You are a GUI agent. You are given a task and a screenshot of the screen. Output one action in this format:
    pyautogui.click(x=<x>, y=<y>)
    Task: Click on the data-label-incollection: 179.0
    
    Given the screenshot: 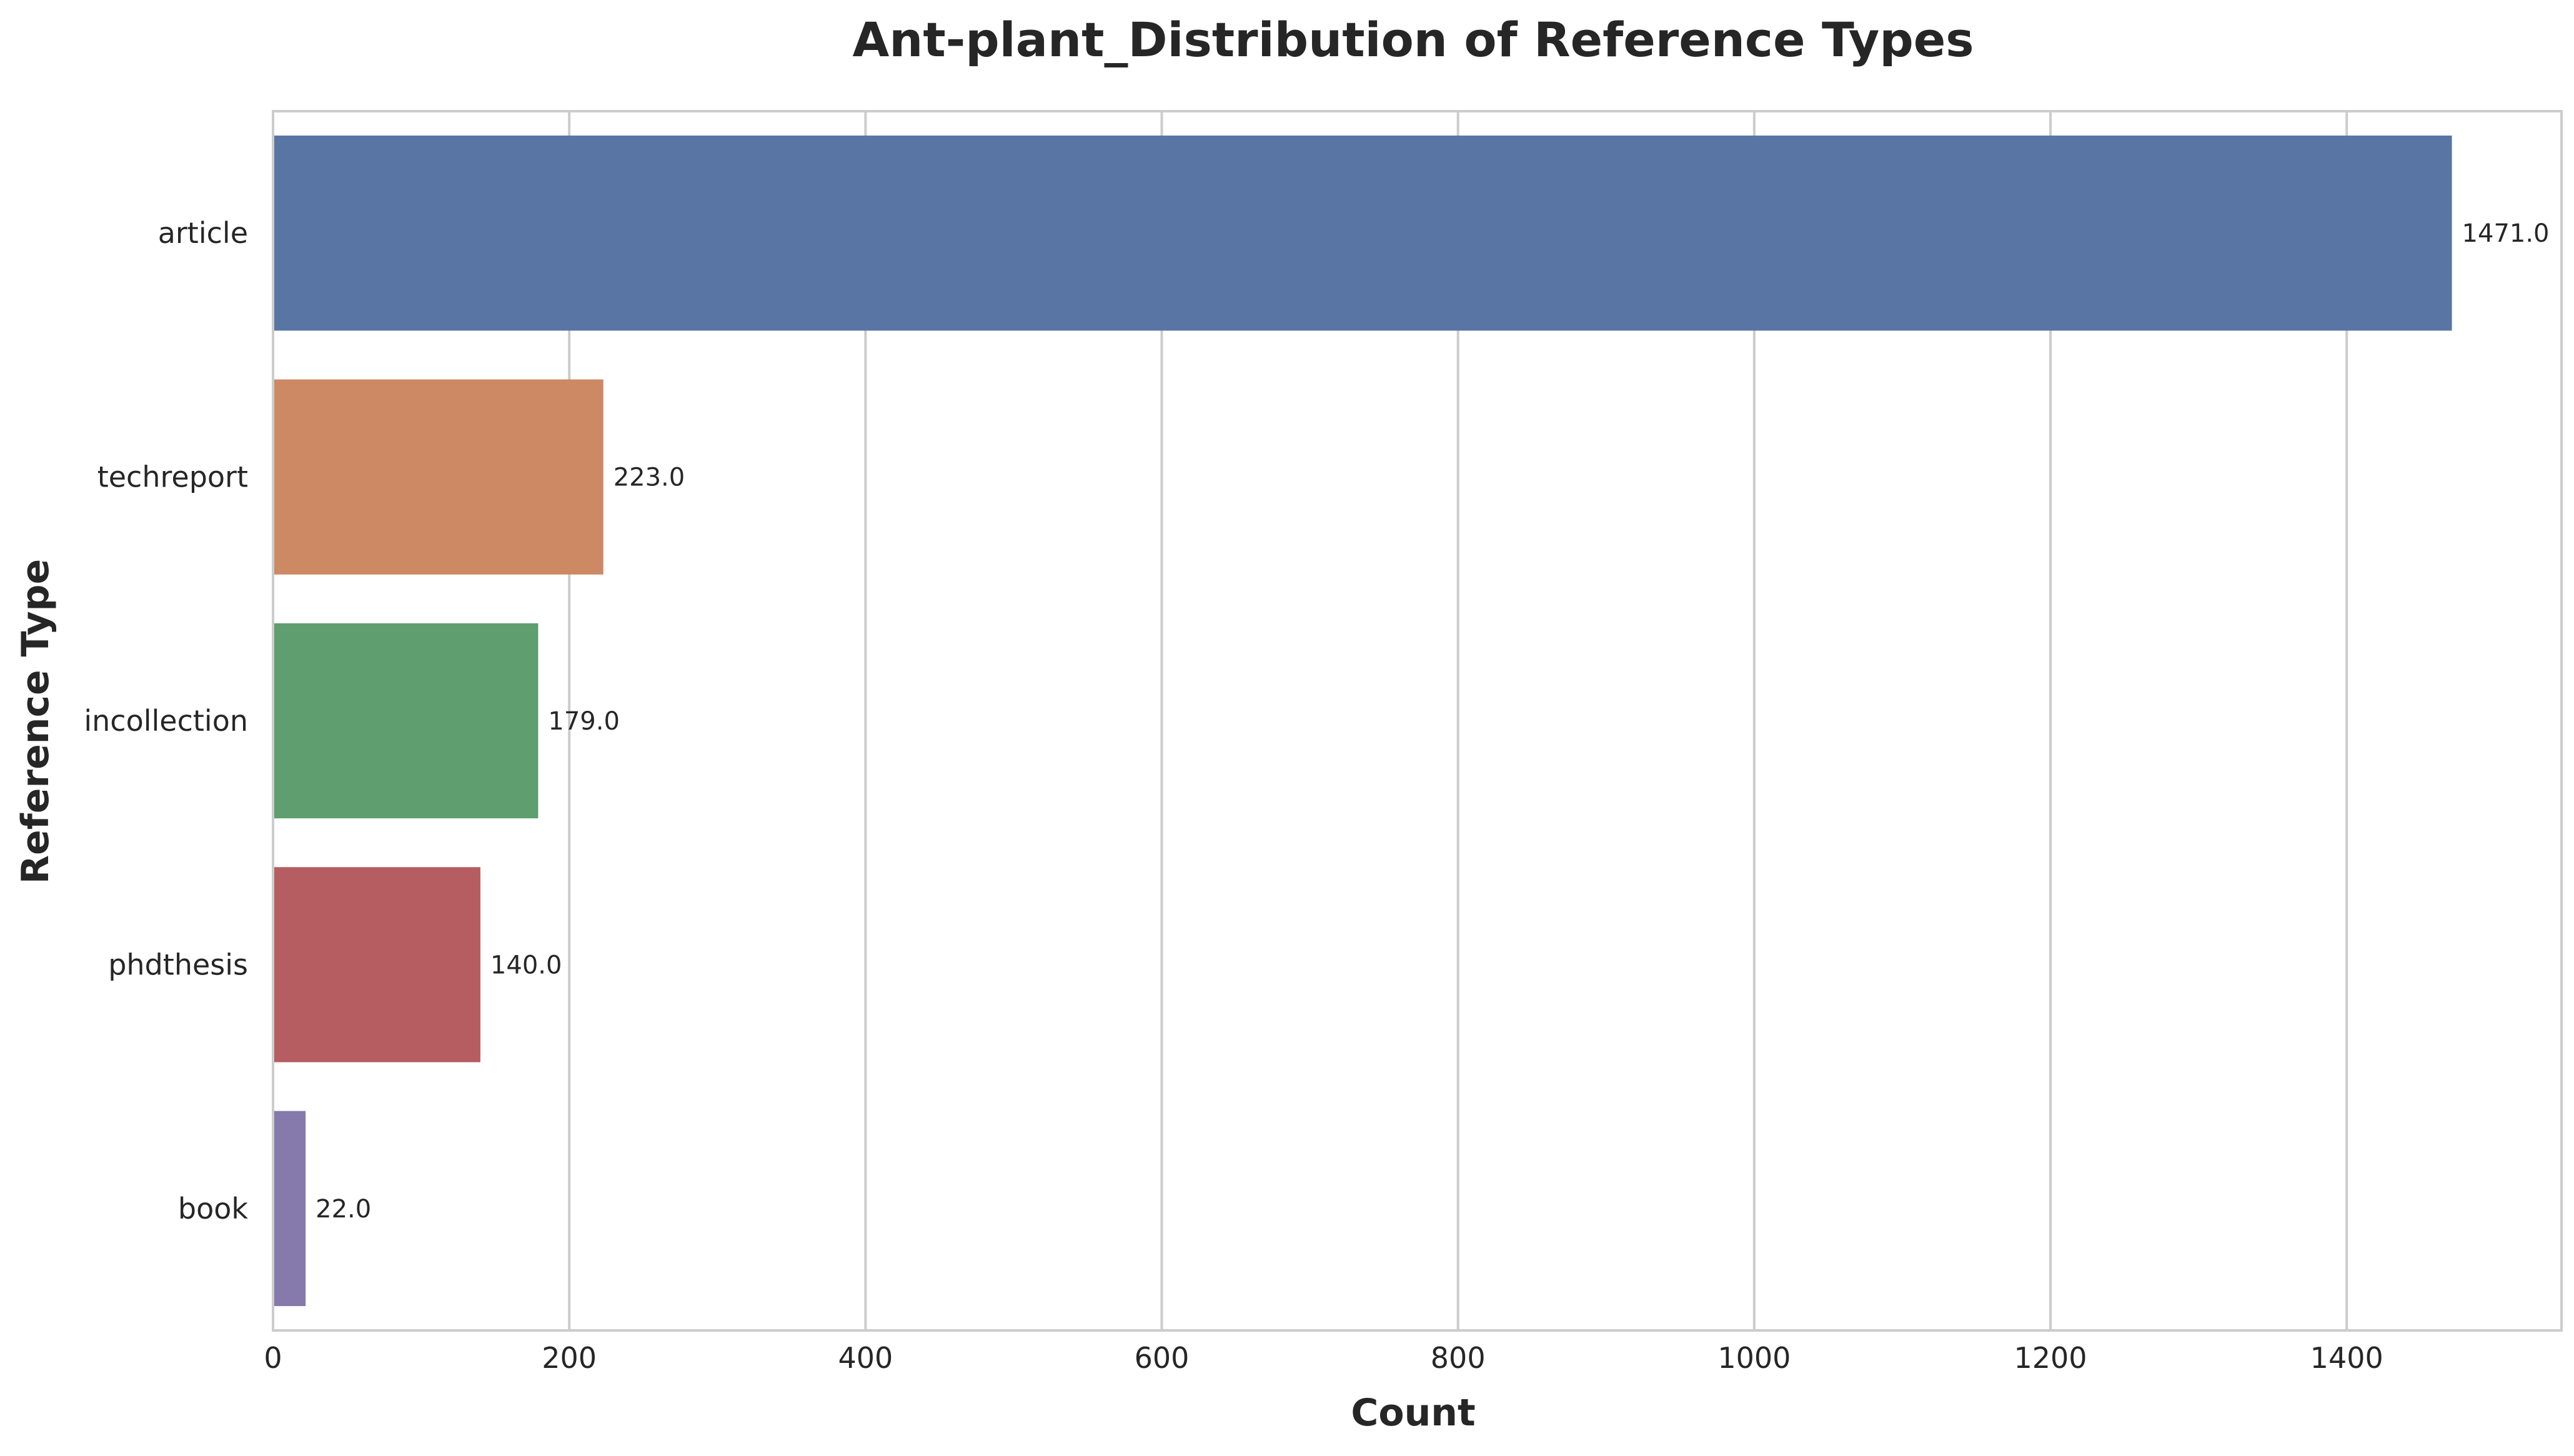 What is the action you would take?
    pyautogui.click(x=584, y=721)
    